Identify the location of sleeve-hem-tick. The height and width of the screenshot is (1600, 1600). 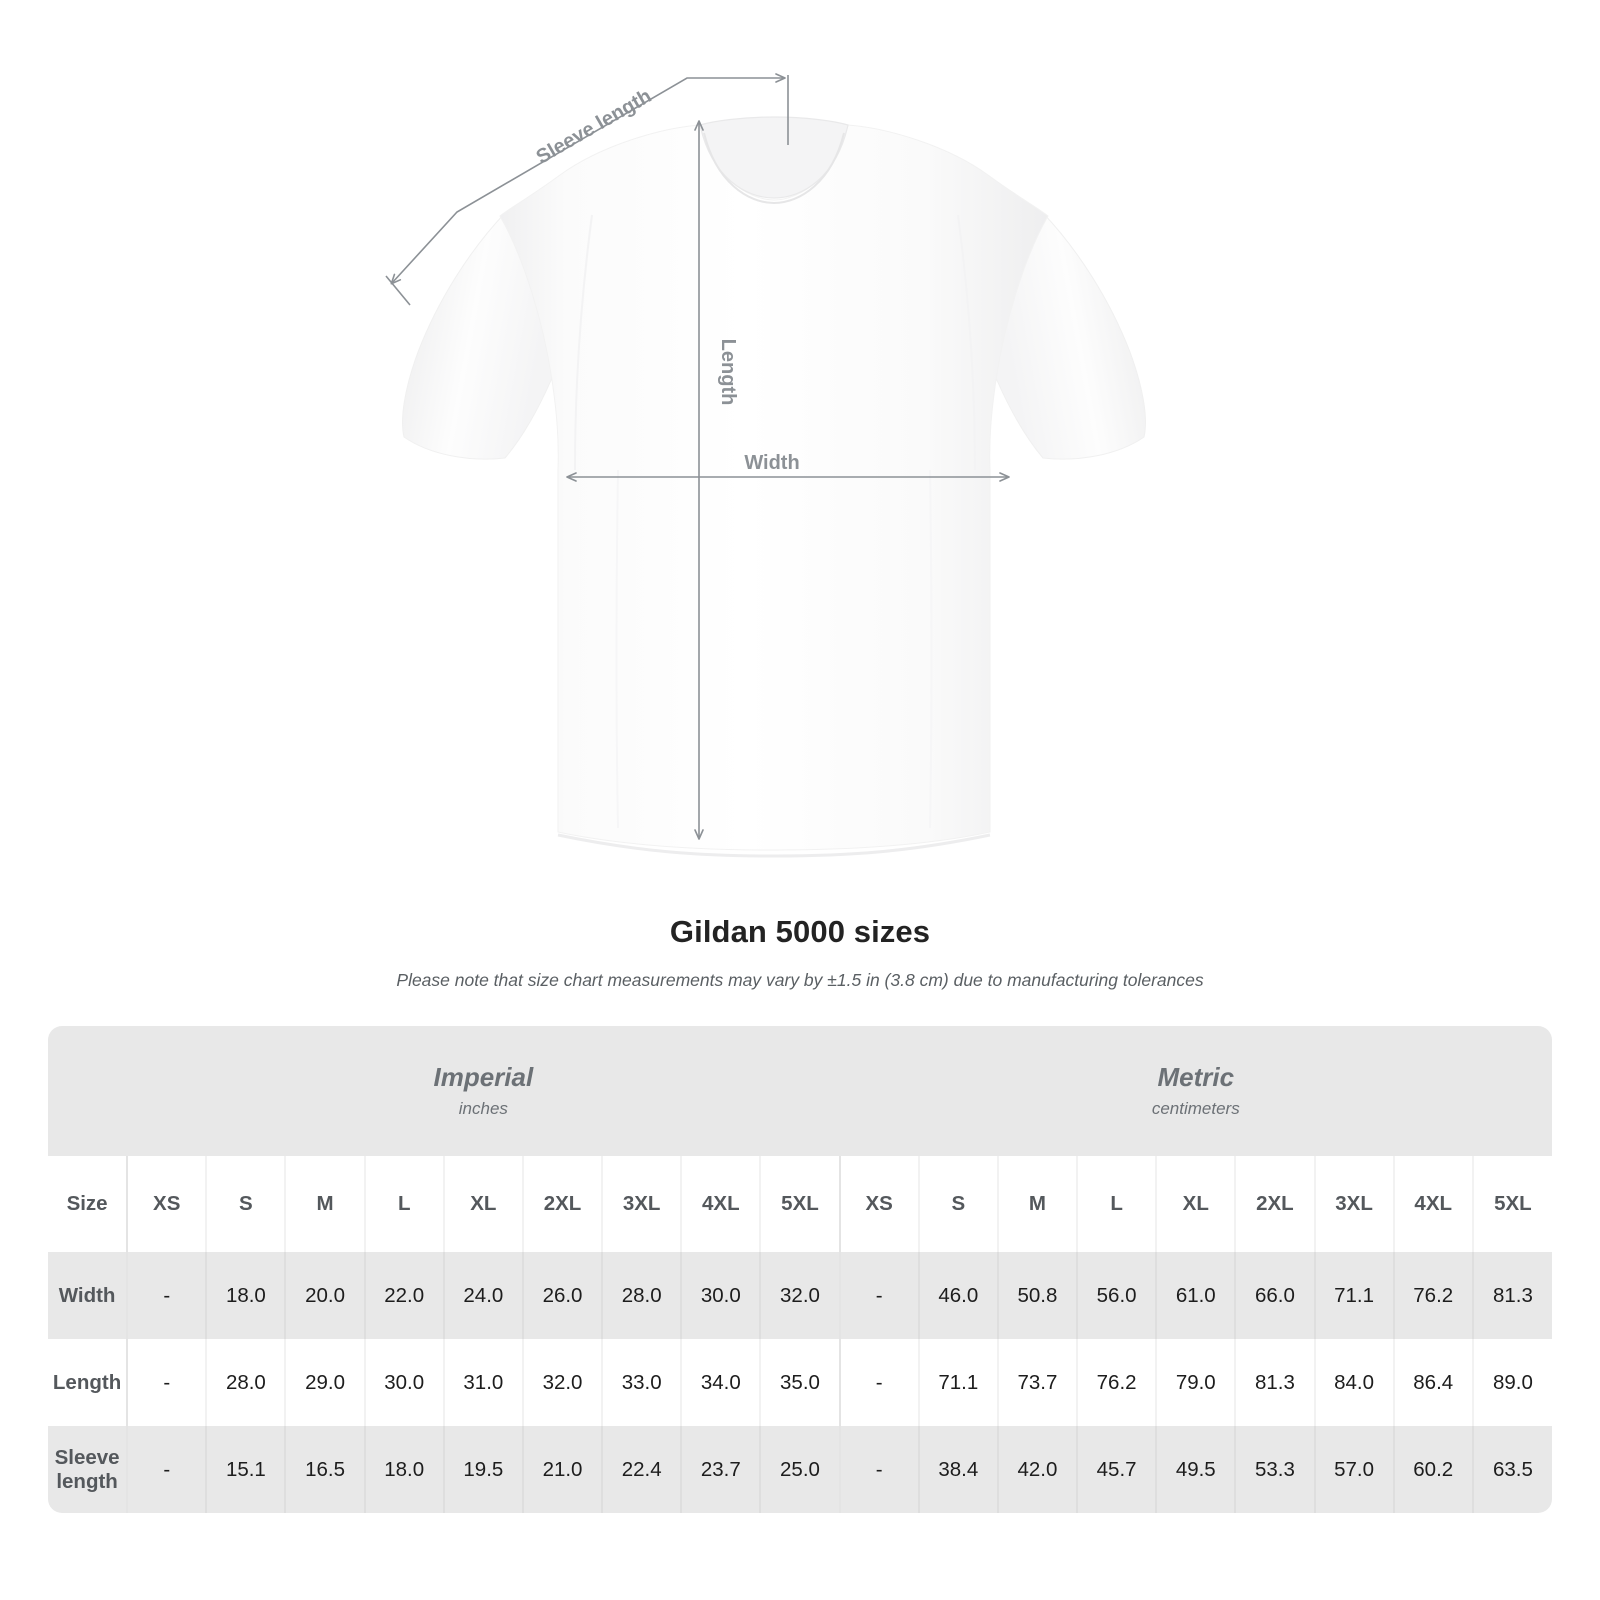
(398, 290).